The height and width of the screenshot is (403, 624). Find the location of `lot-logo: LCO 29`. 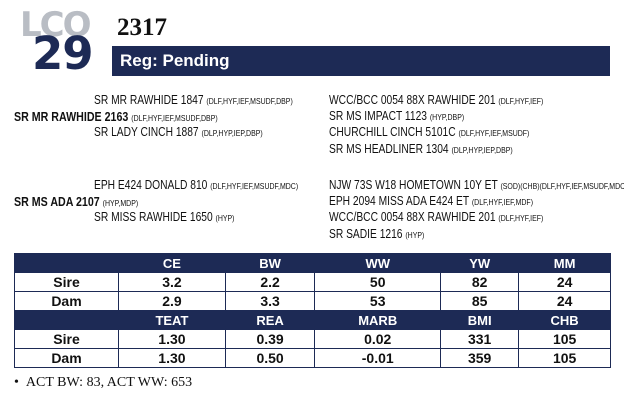

lot-logo: LCO 29 is located at coordinates (66, 44).